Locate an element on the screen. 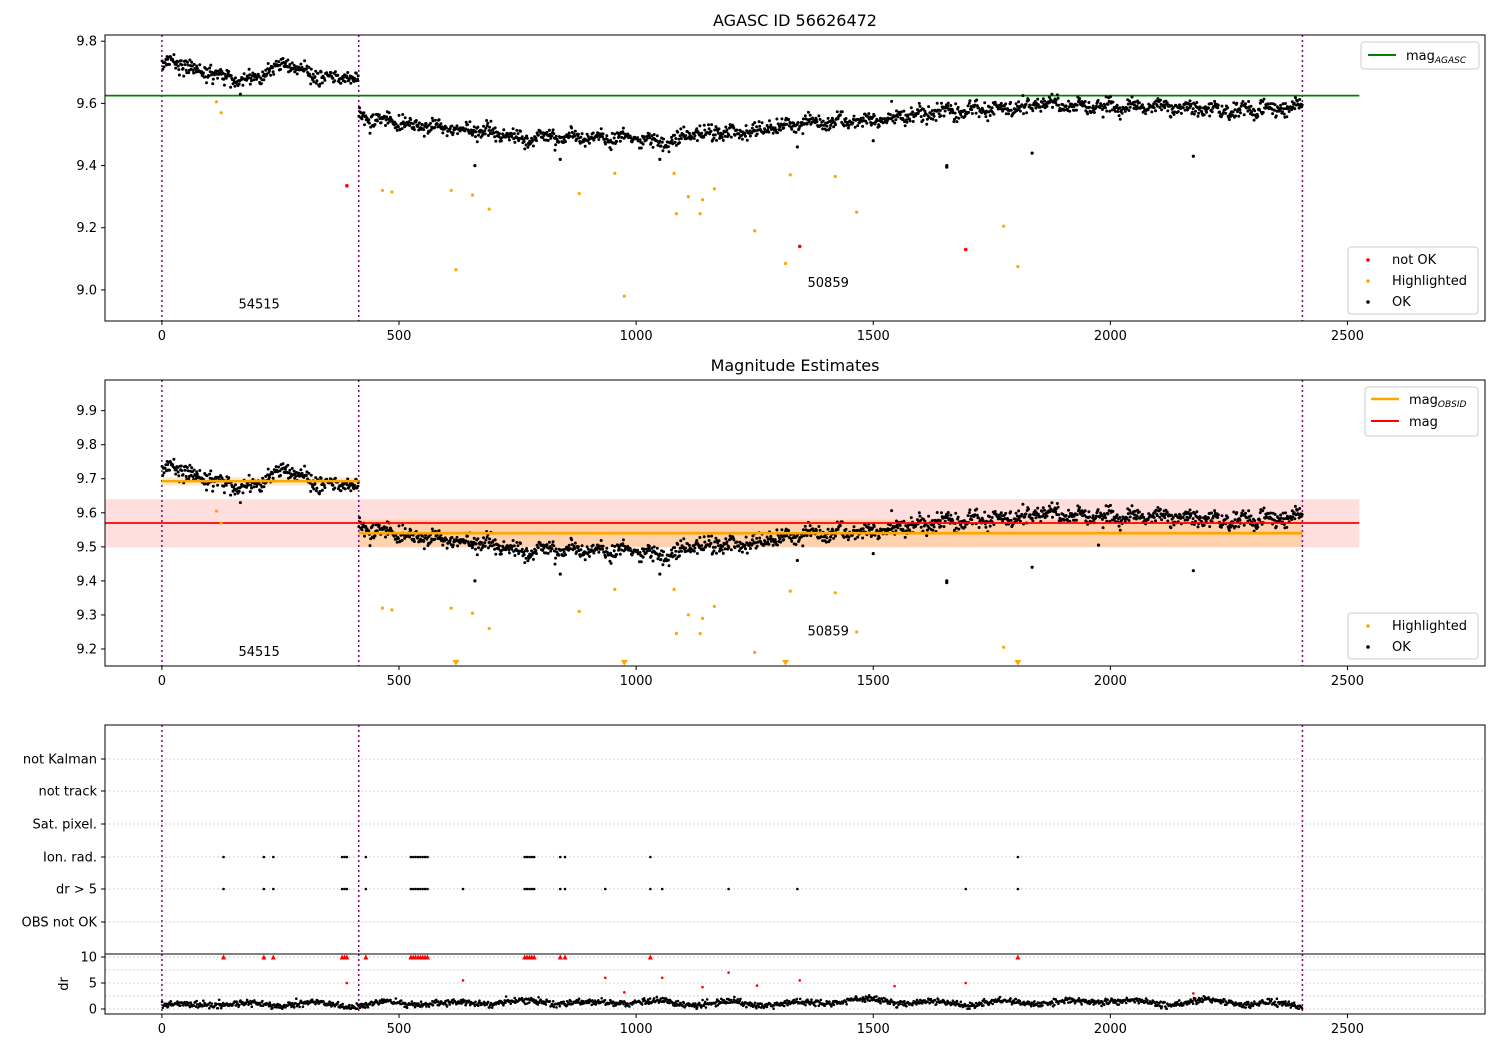  agasc-highlighted-point is located at coordinates (857, 212).